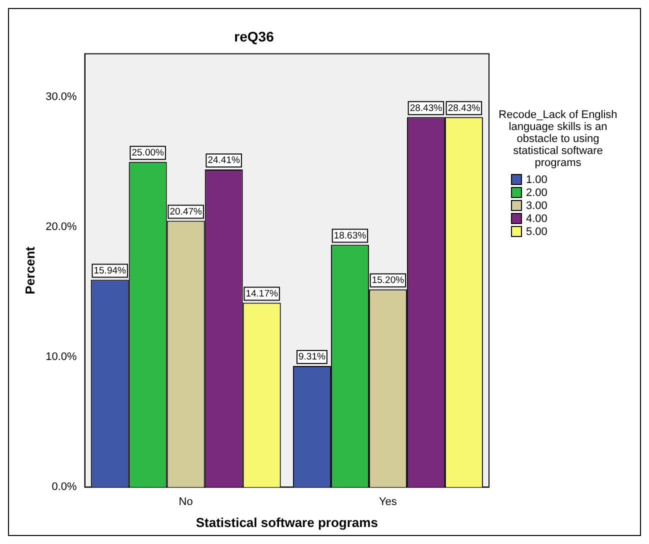 This screenshot has height=544, width=649. I want to click on data-label: 20.47%, so click(186, 212).